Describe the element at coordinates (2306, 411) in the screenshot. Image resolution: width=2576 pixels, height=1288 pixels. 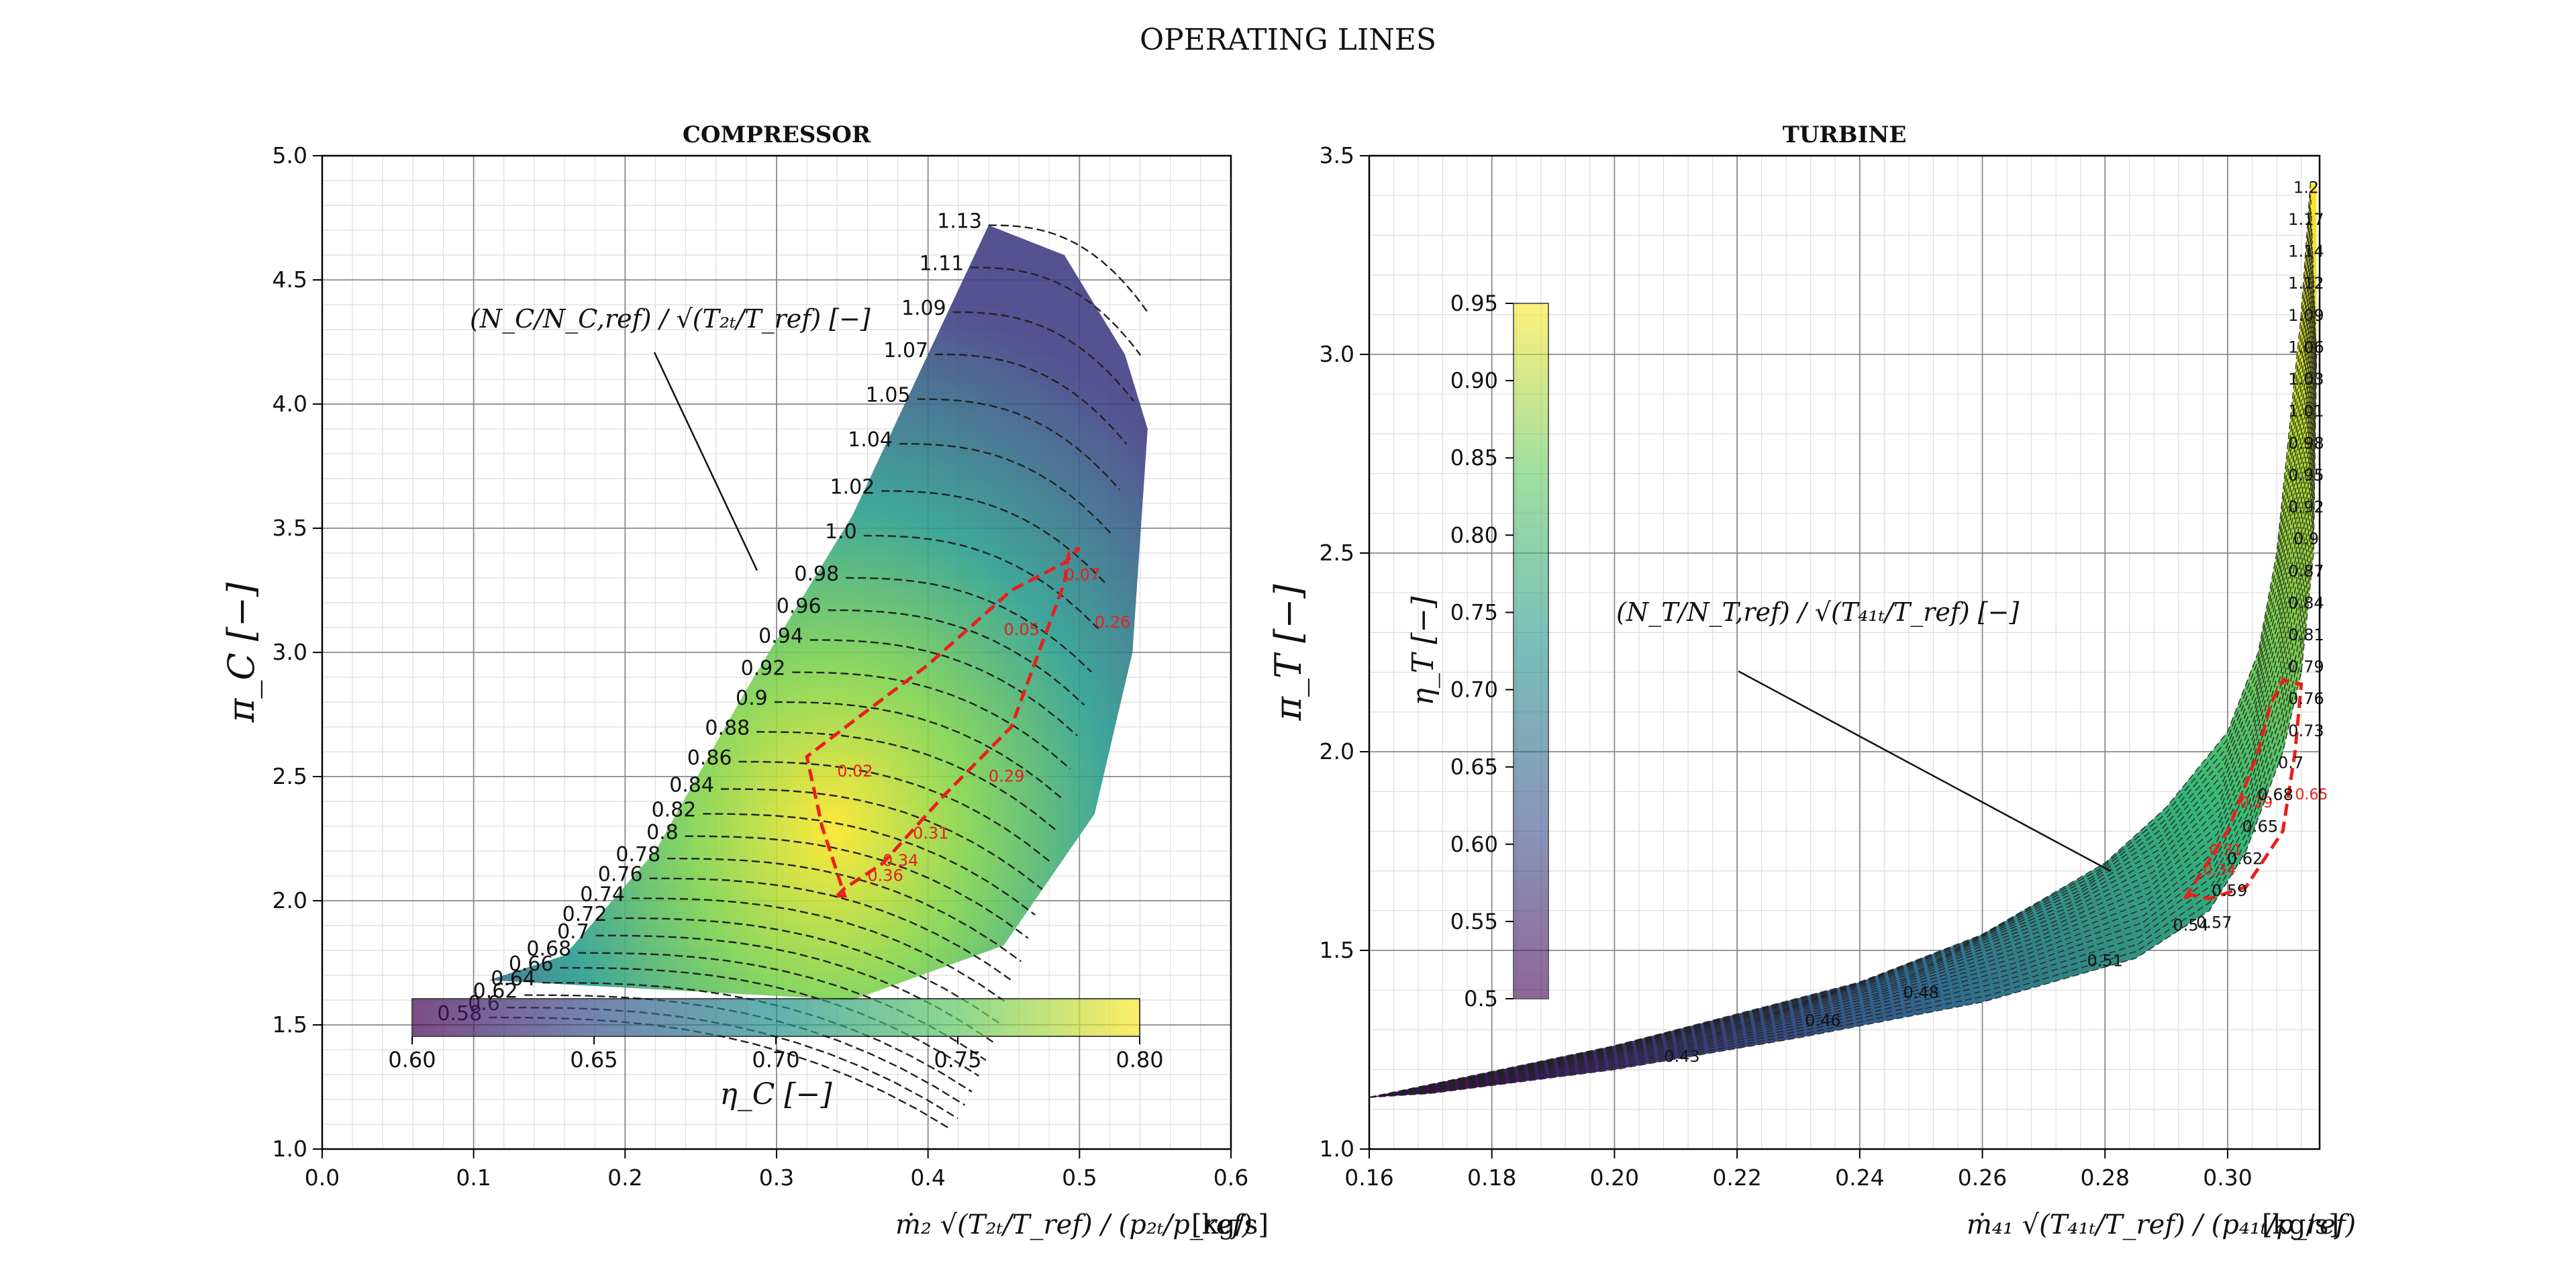
I see `speedline-label: 1.01` at that location.